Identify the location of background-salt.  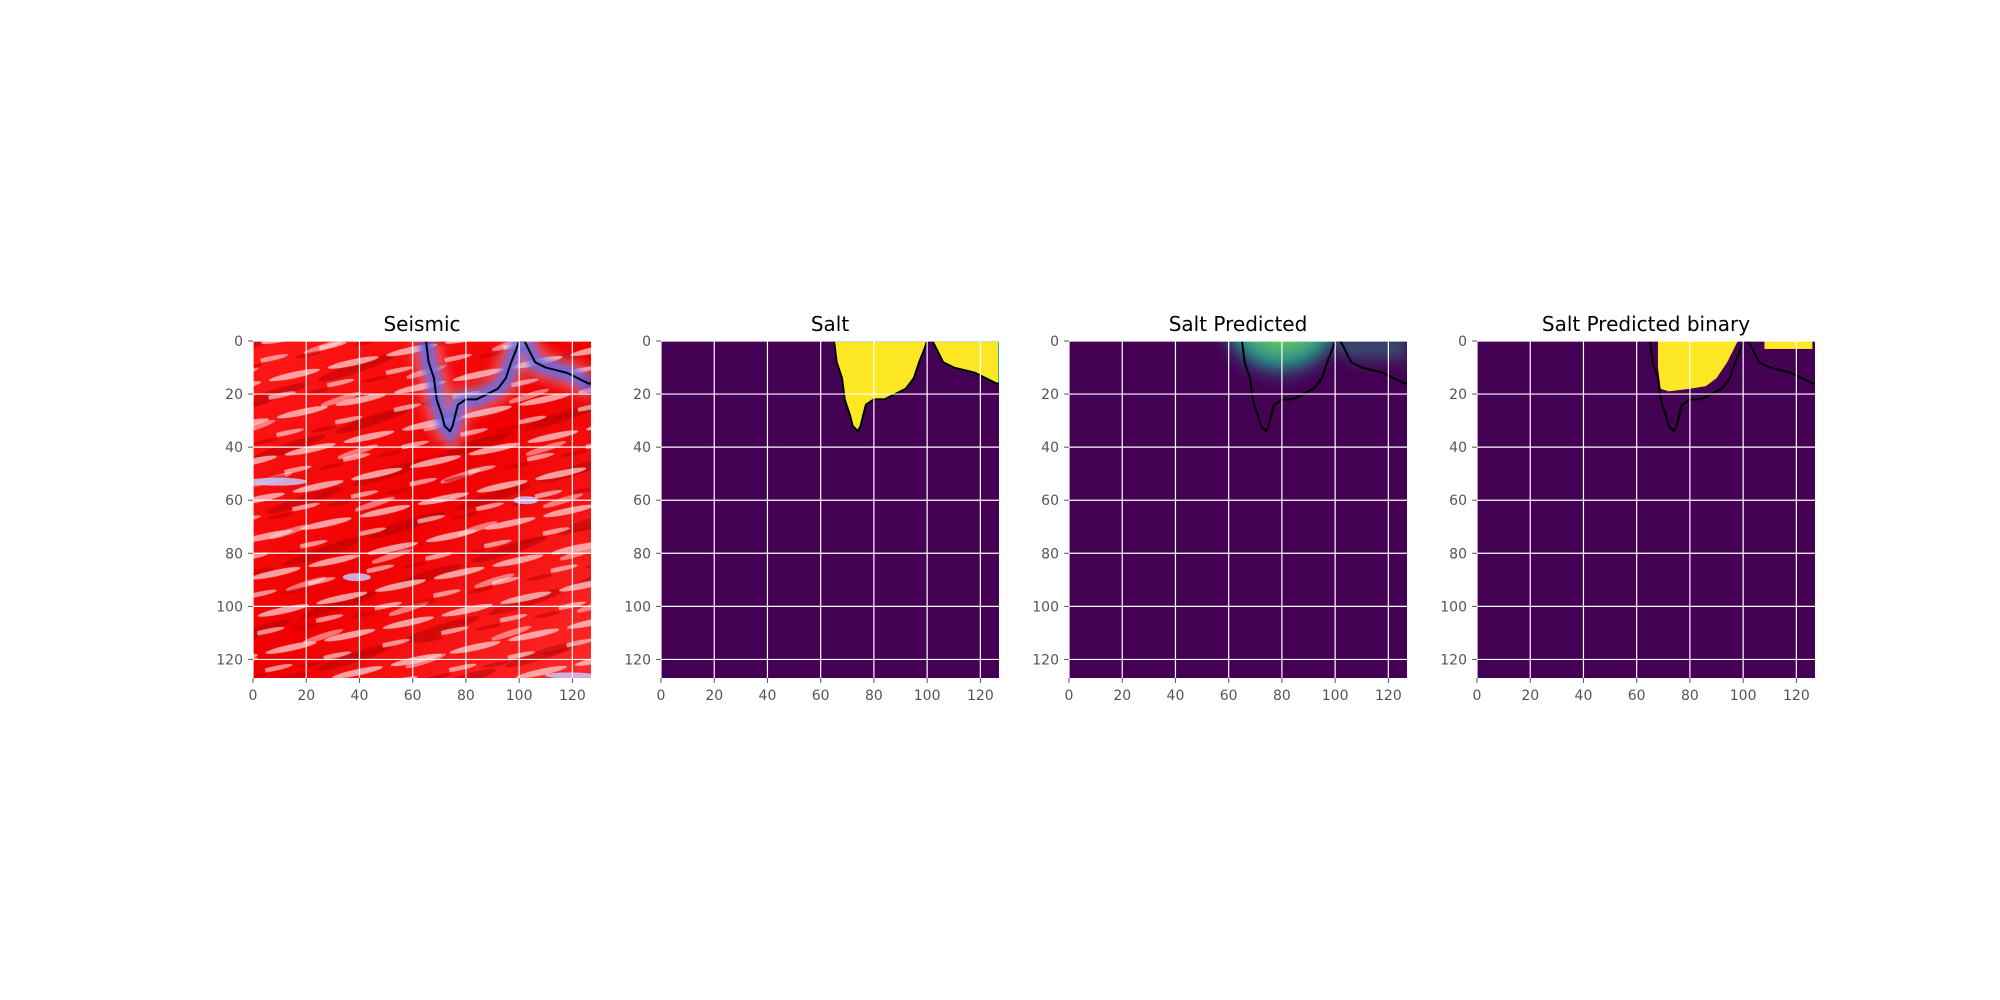
(830, 509).